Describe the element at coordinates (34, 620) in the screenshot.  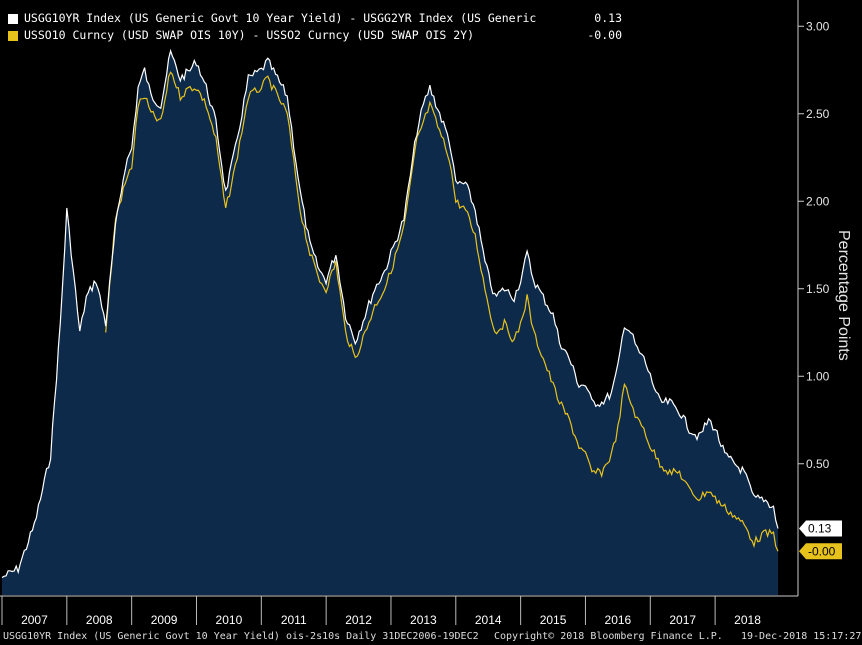
I see `x-tick-label: 2007` at that location.